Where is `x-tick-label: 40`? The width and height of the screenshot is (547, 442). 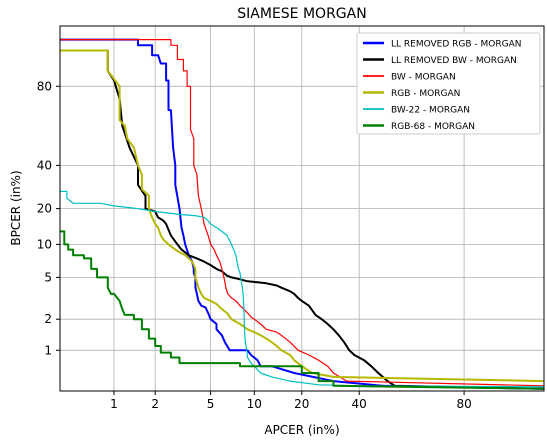 x-tick-label: 40 is located at coordinates (359, 404).